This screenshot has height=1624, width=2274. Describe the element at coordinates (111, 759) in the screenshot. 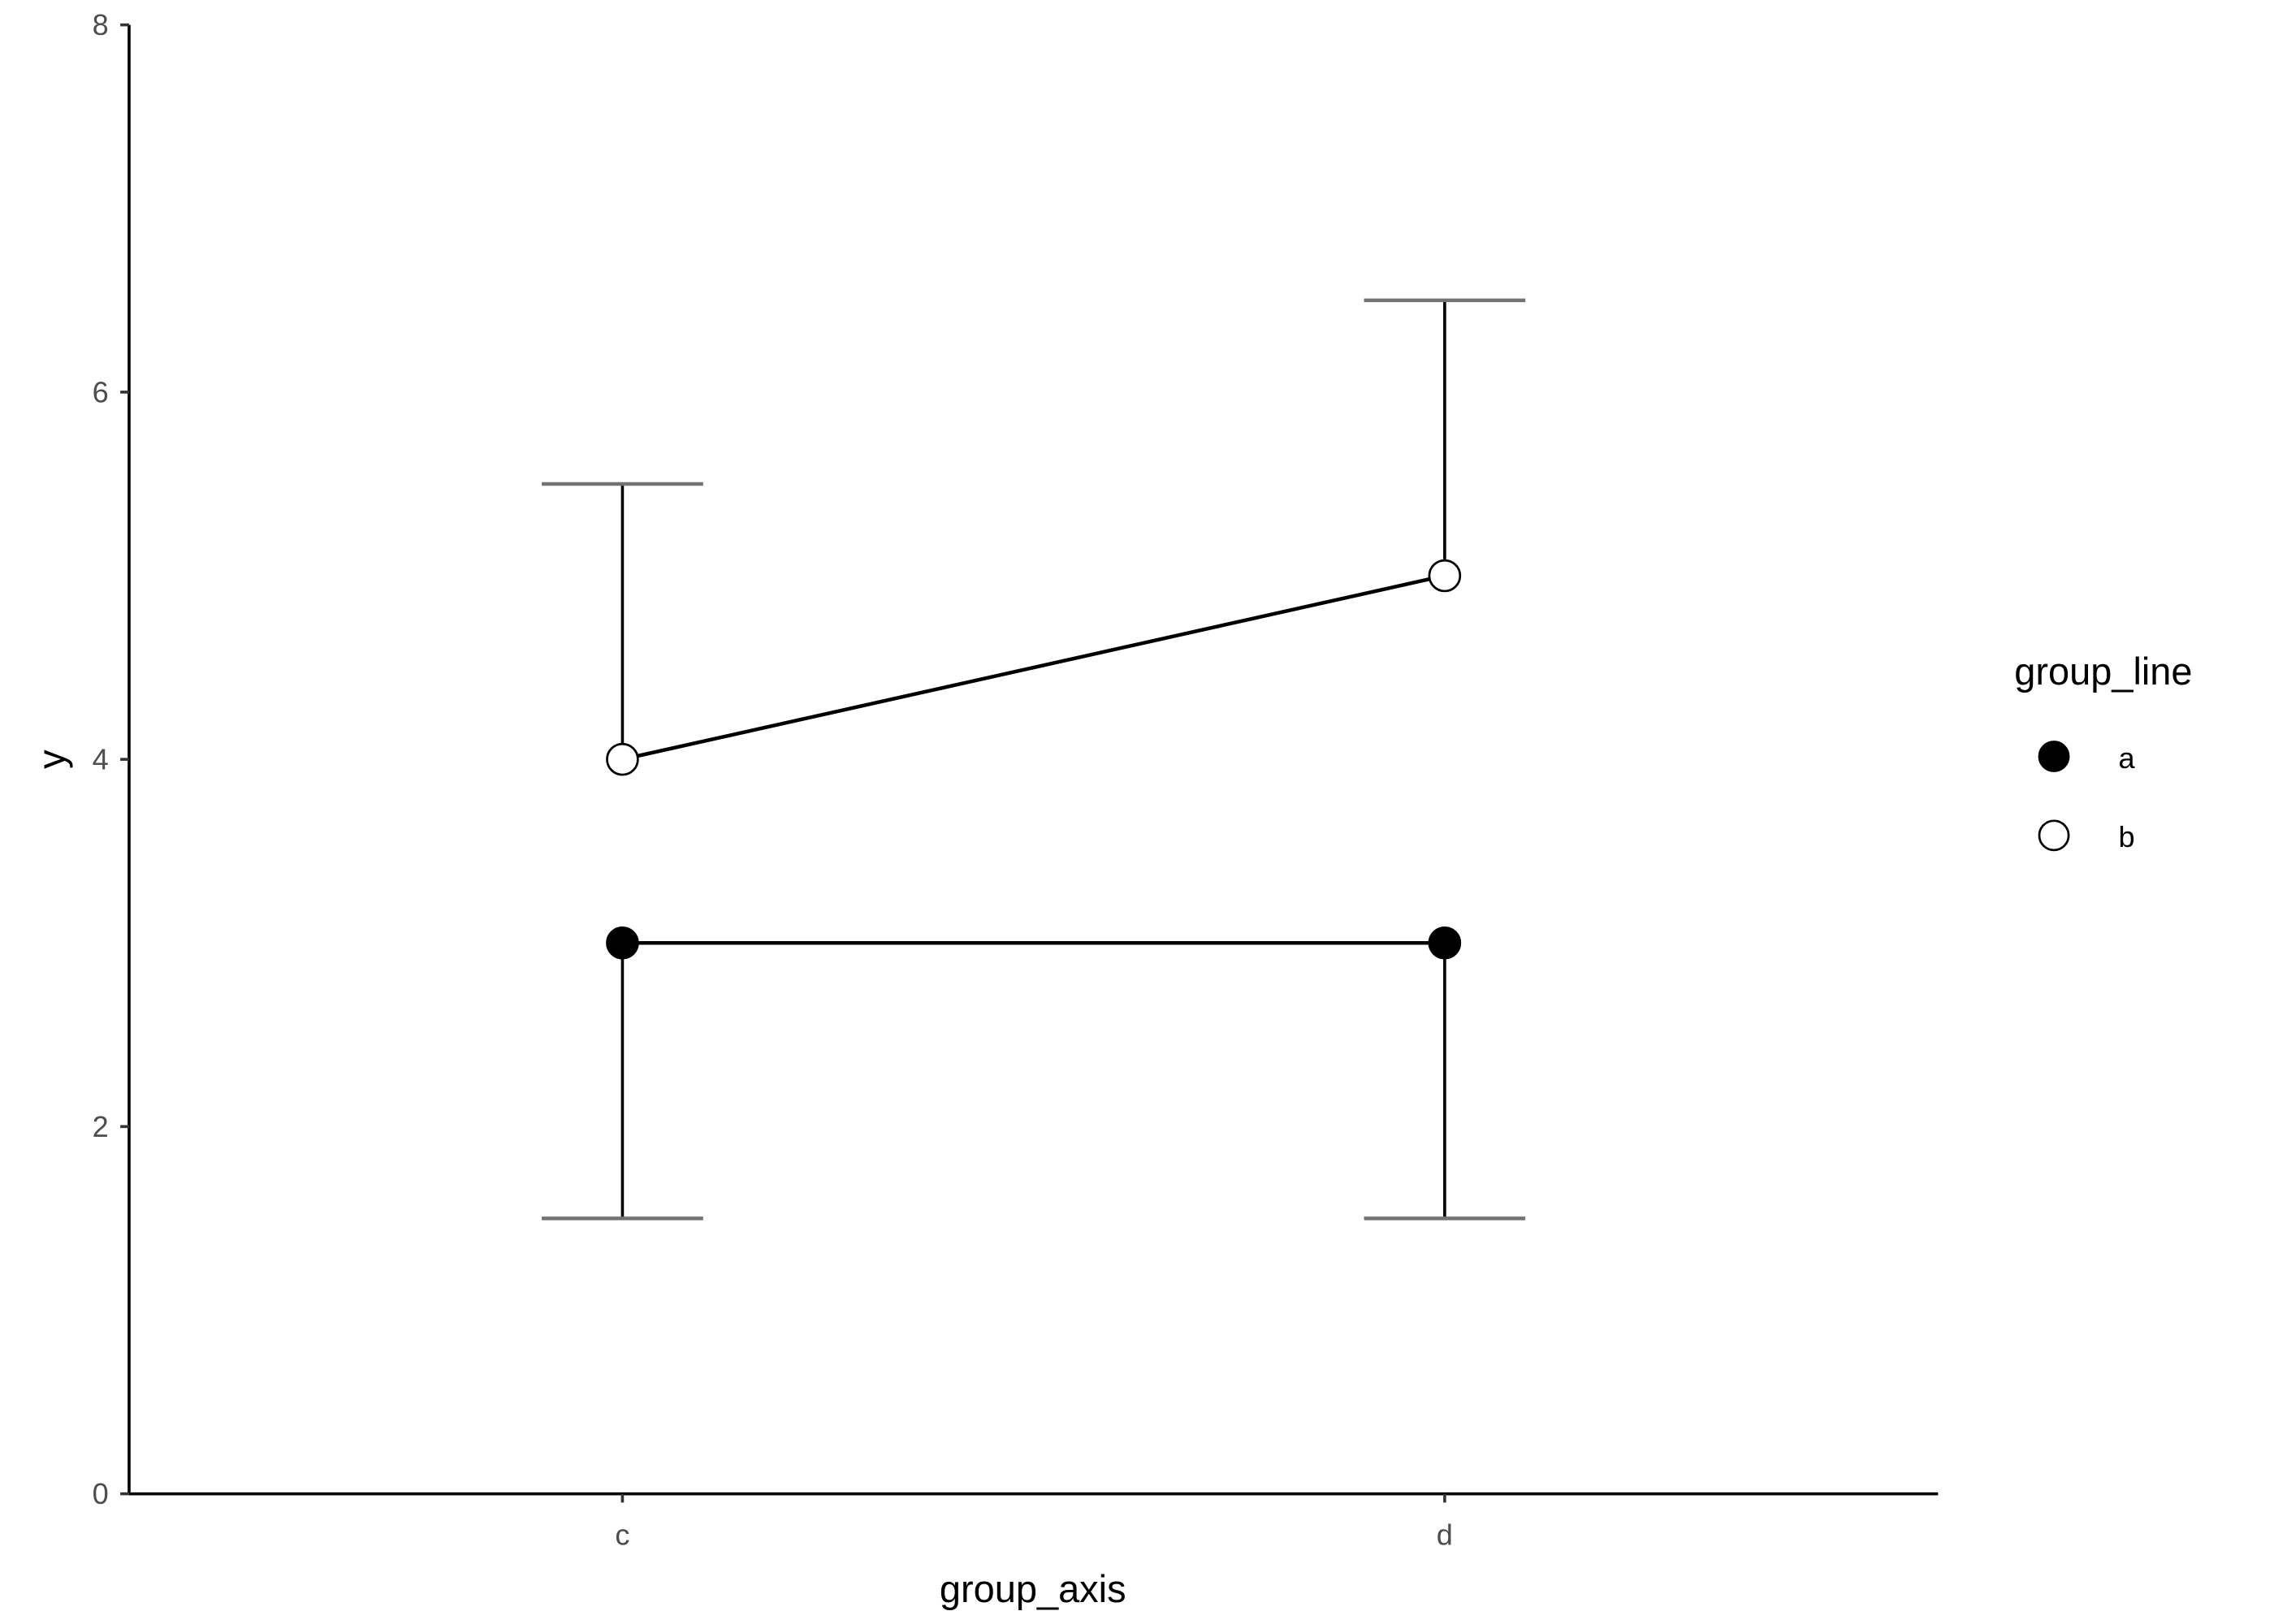

I see `y-ticks: 0 2 4 6 8` at that location.